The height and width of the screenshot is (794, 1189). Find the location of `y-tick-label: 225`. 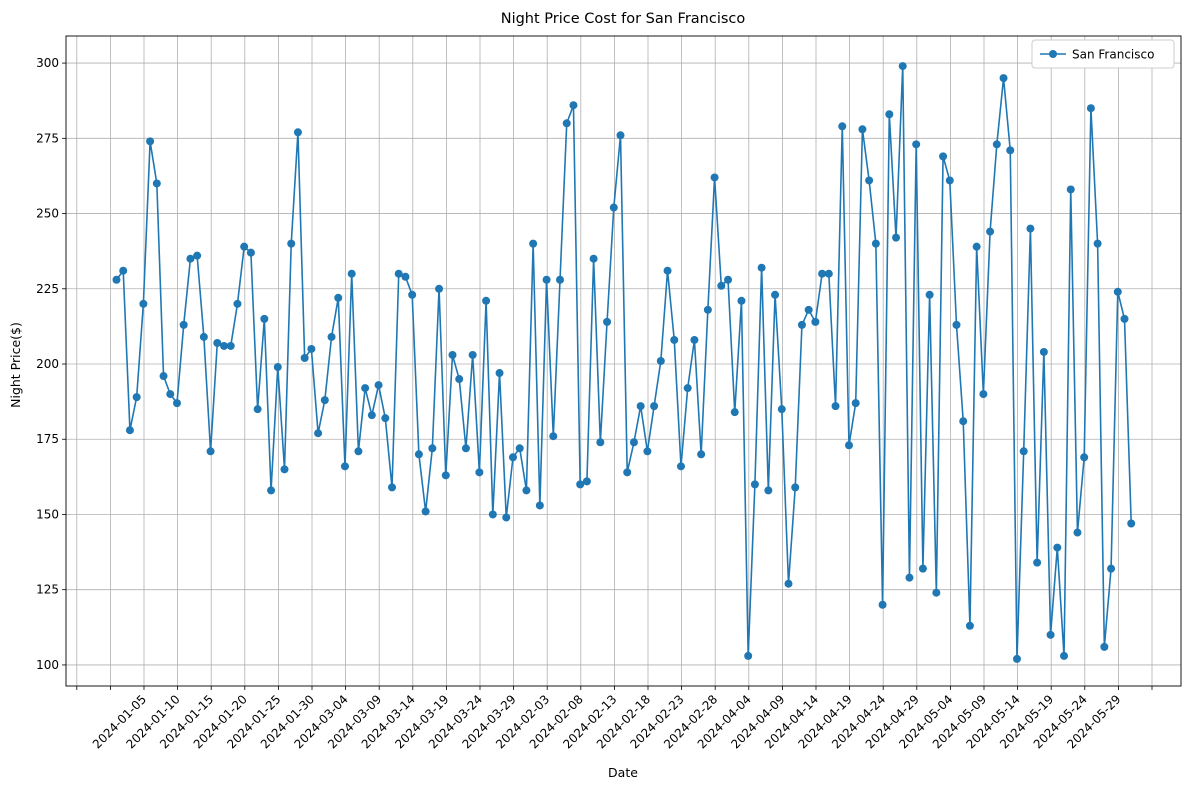

y-tick-label: 225 is located at coordinates (47, 289).